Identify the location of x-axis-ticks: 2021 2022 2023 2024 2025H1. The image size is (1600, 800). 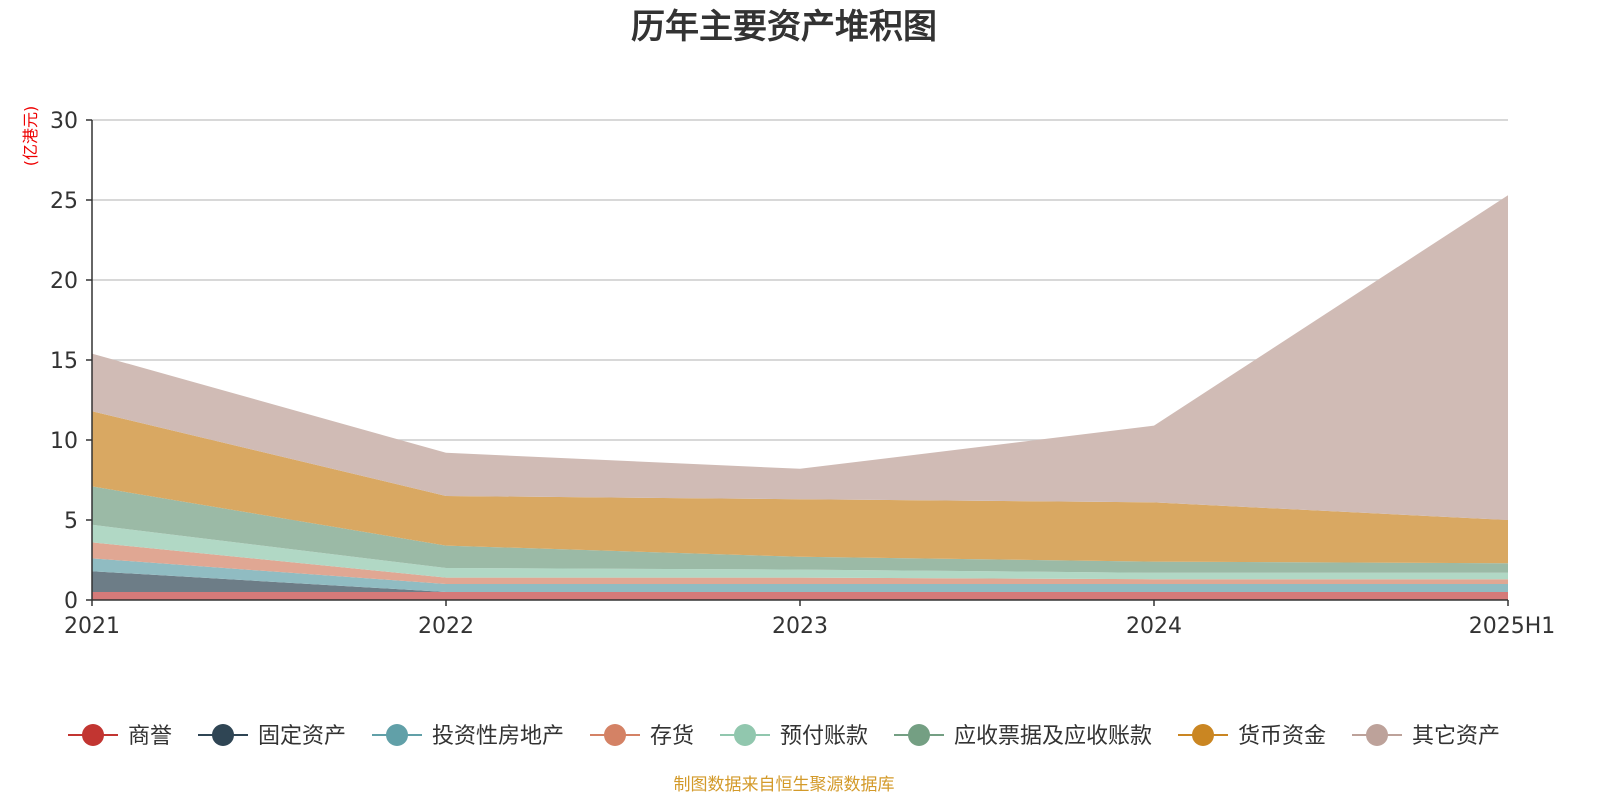
(809, 619).